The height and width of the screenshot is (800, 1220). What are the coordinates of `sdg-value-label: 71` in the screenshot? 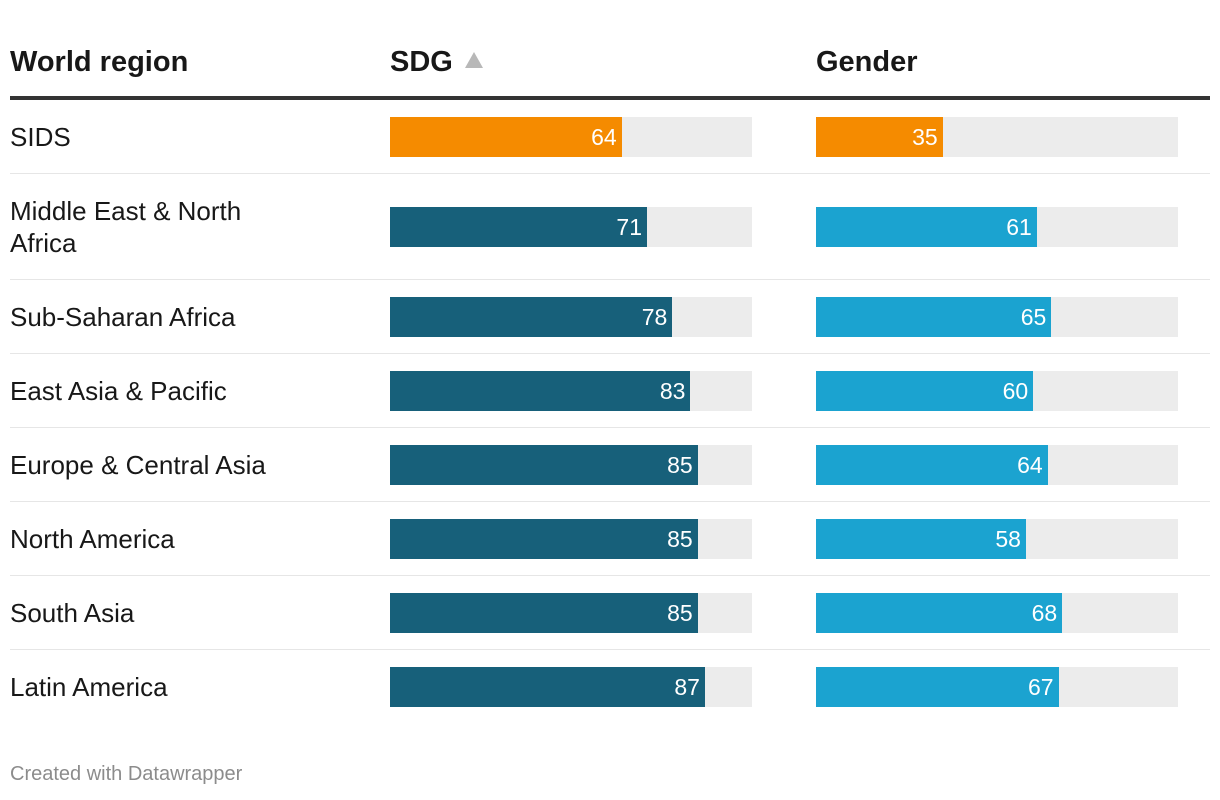 It's located at (629, 226).